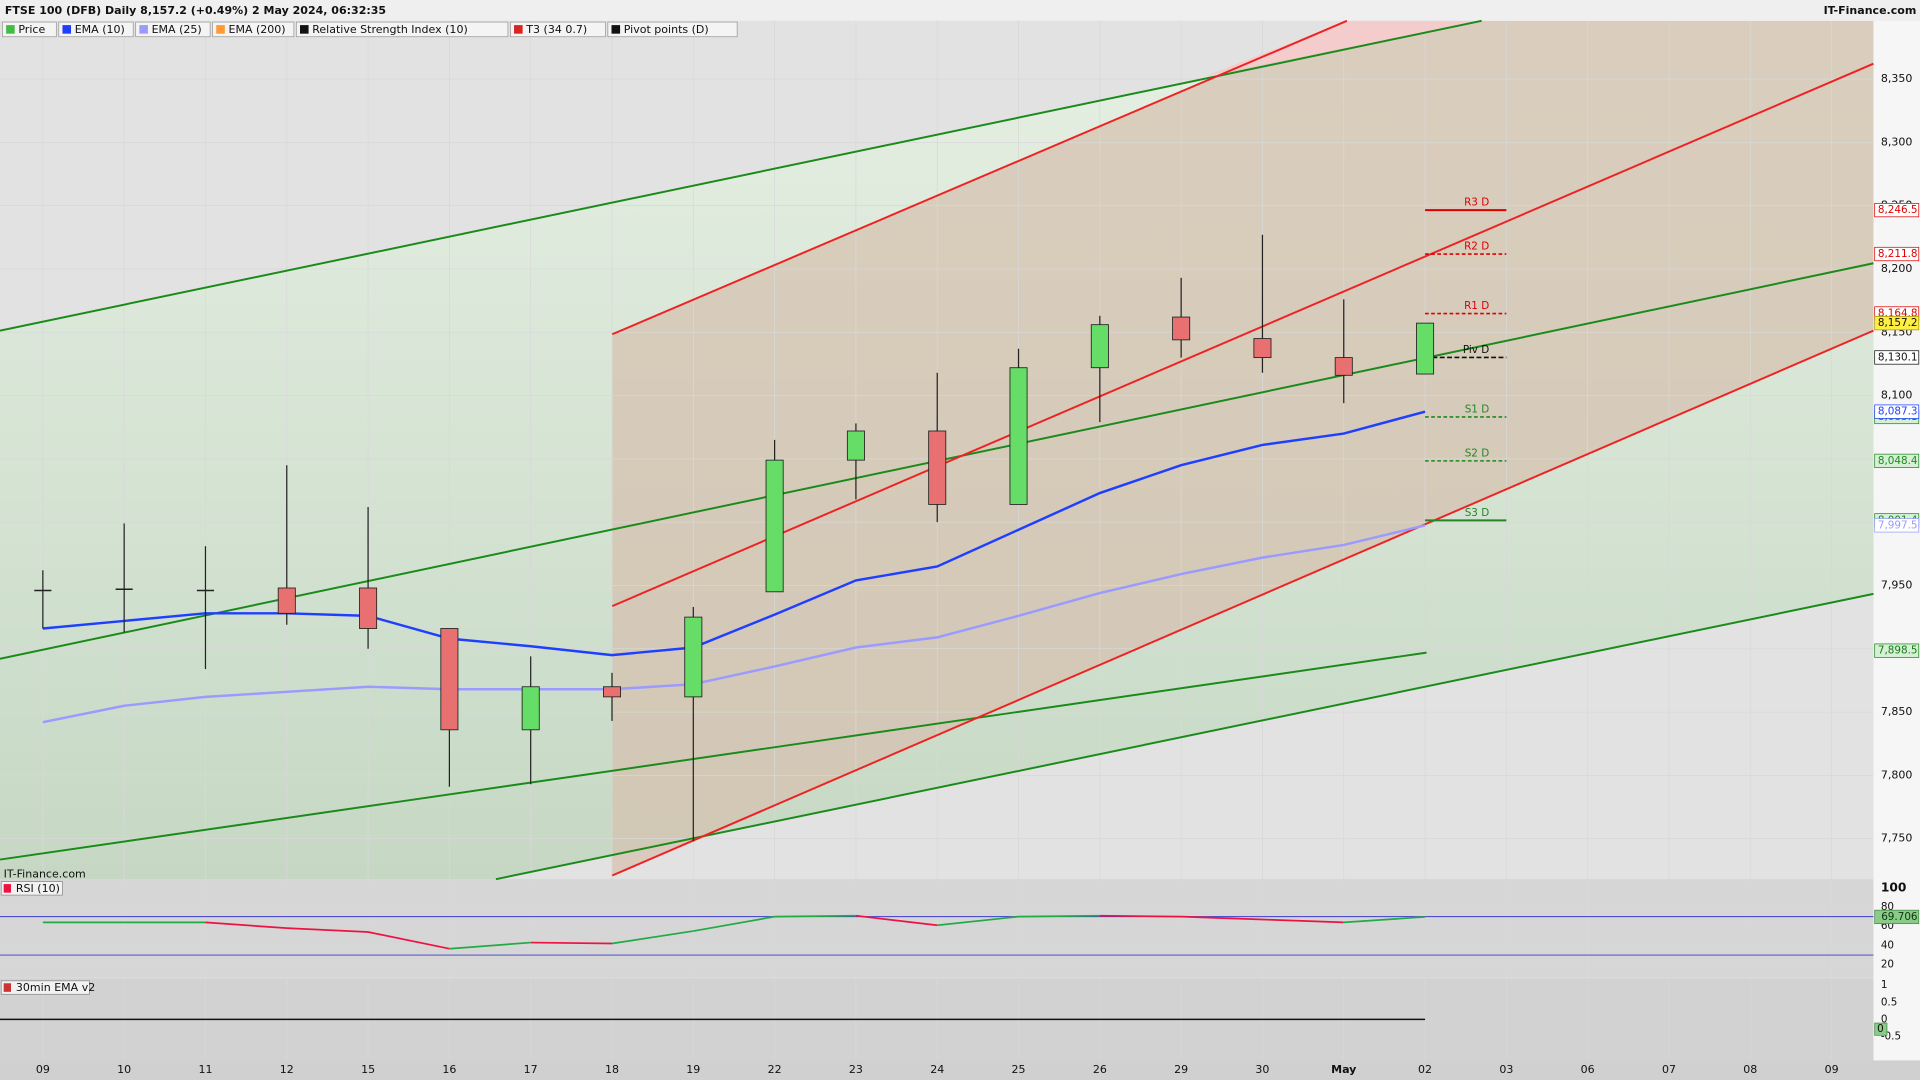 The width and height of the screenshot is (1920, 1084). I want to click on y-tick-label: 1, so click(1884, 985).